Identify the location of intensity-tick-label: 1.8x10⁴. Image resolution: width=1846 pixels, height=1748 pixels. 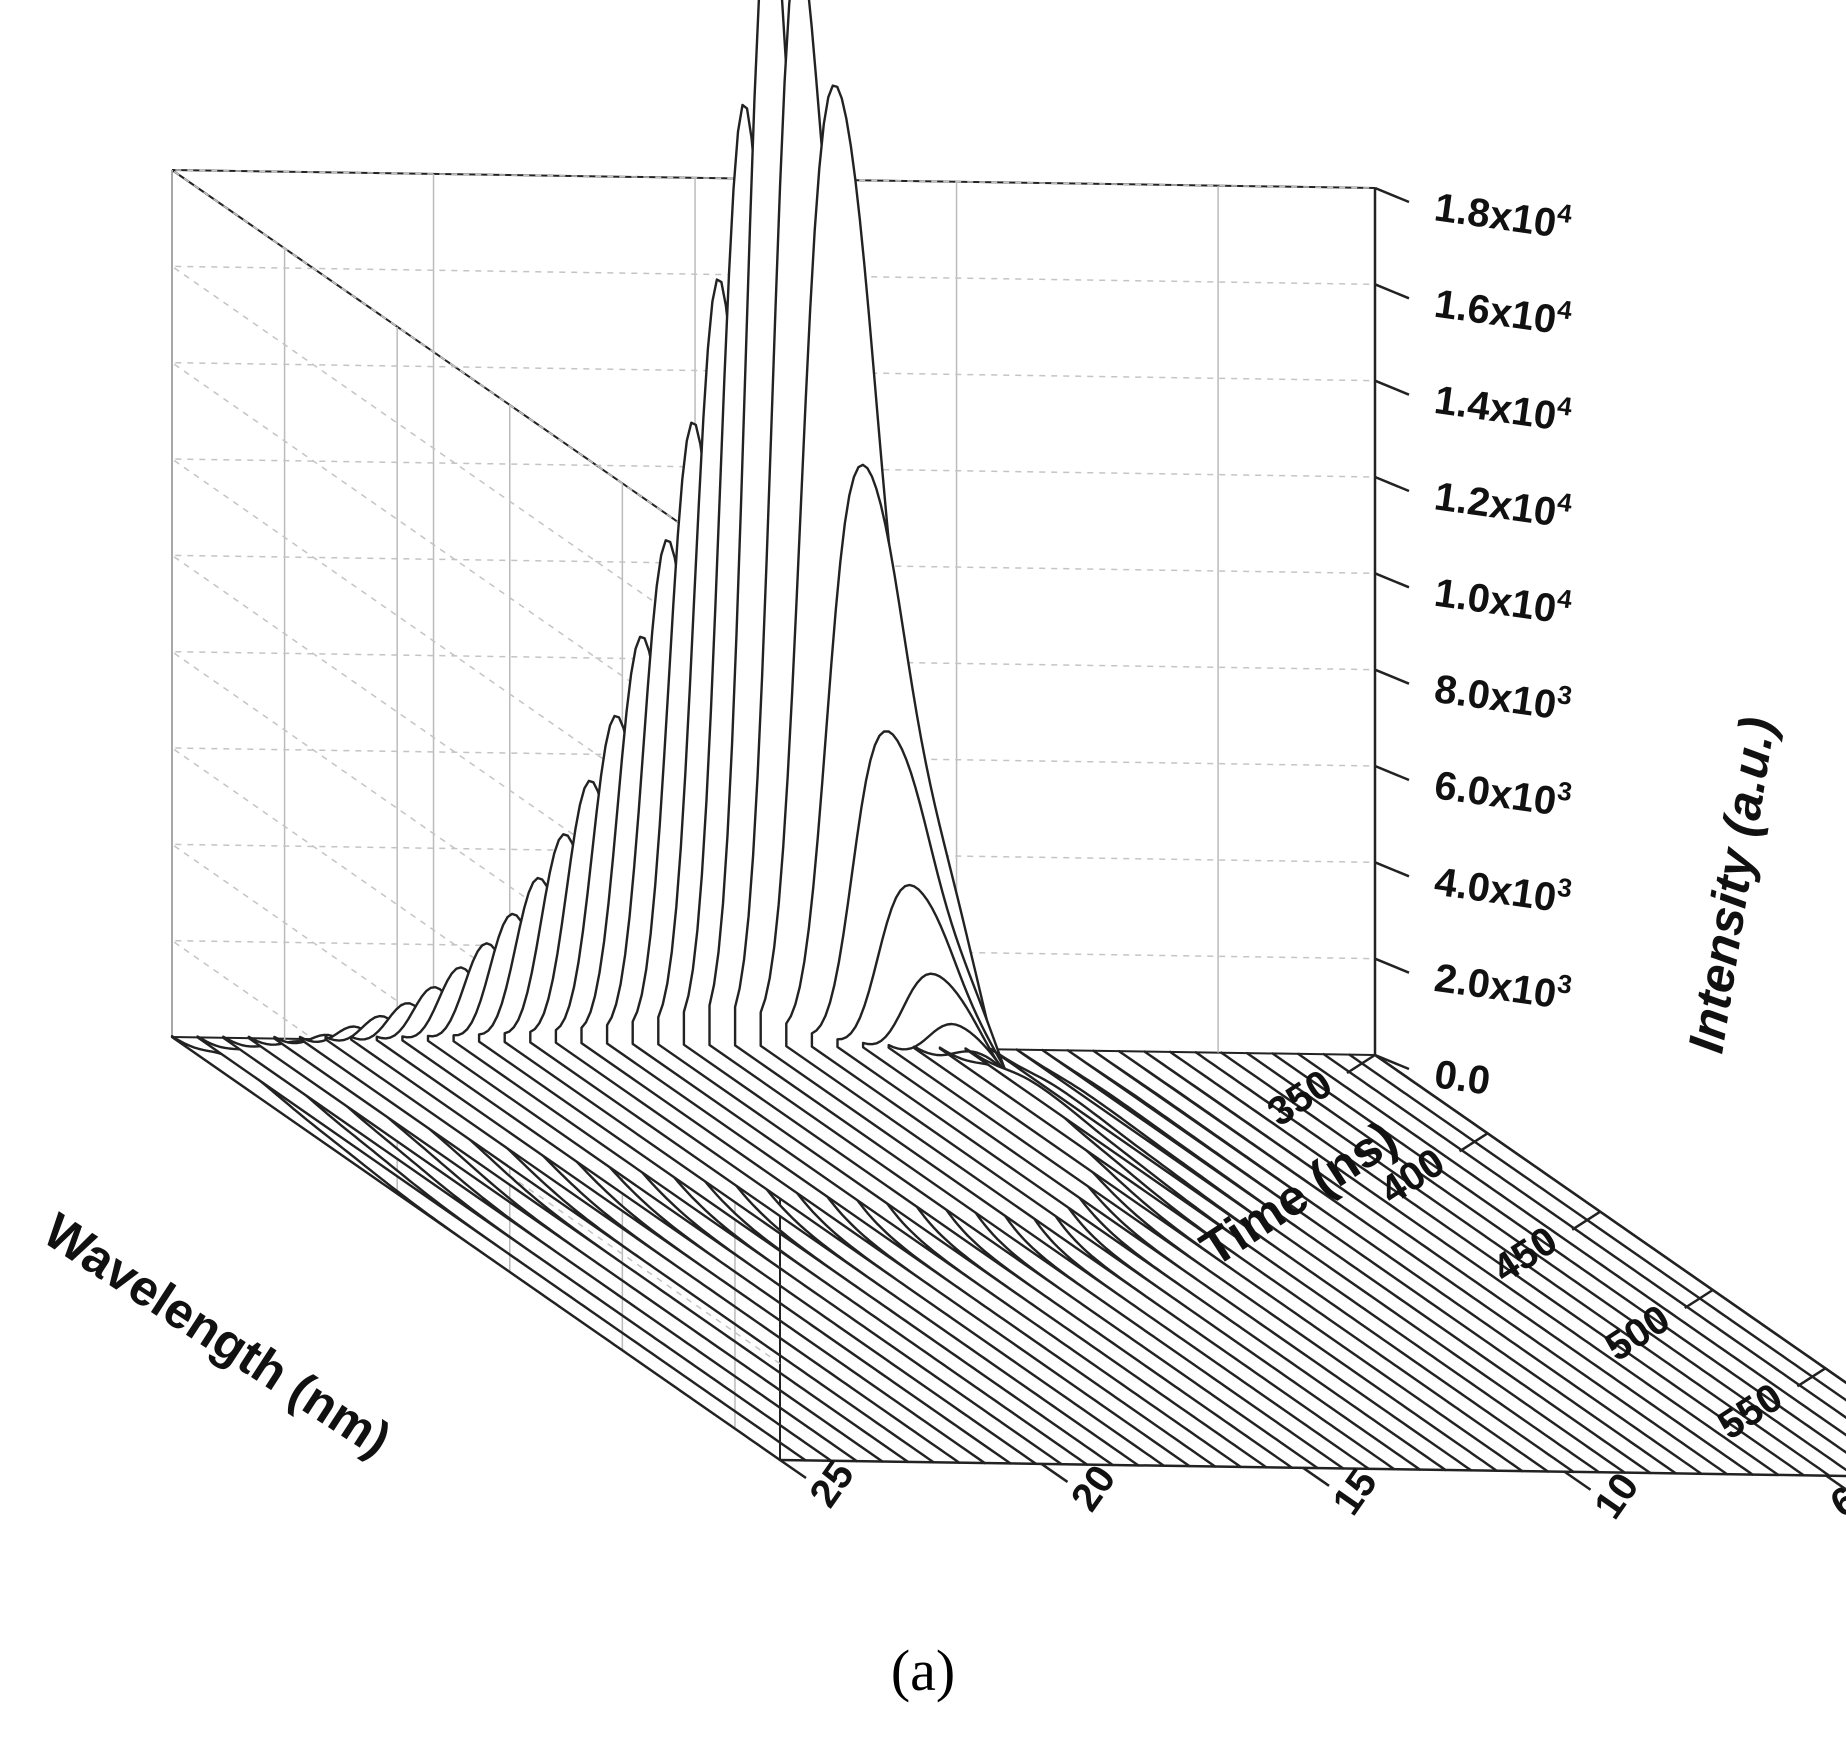
(1503, 214).